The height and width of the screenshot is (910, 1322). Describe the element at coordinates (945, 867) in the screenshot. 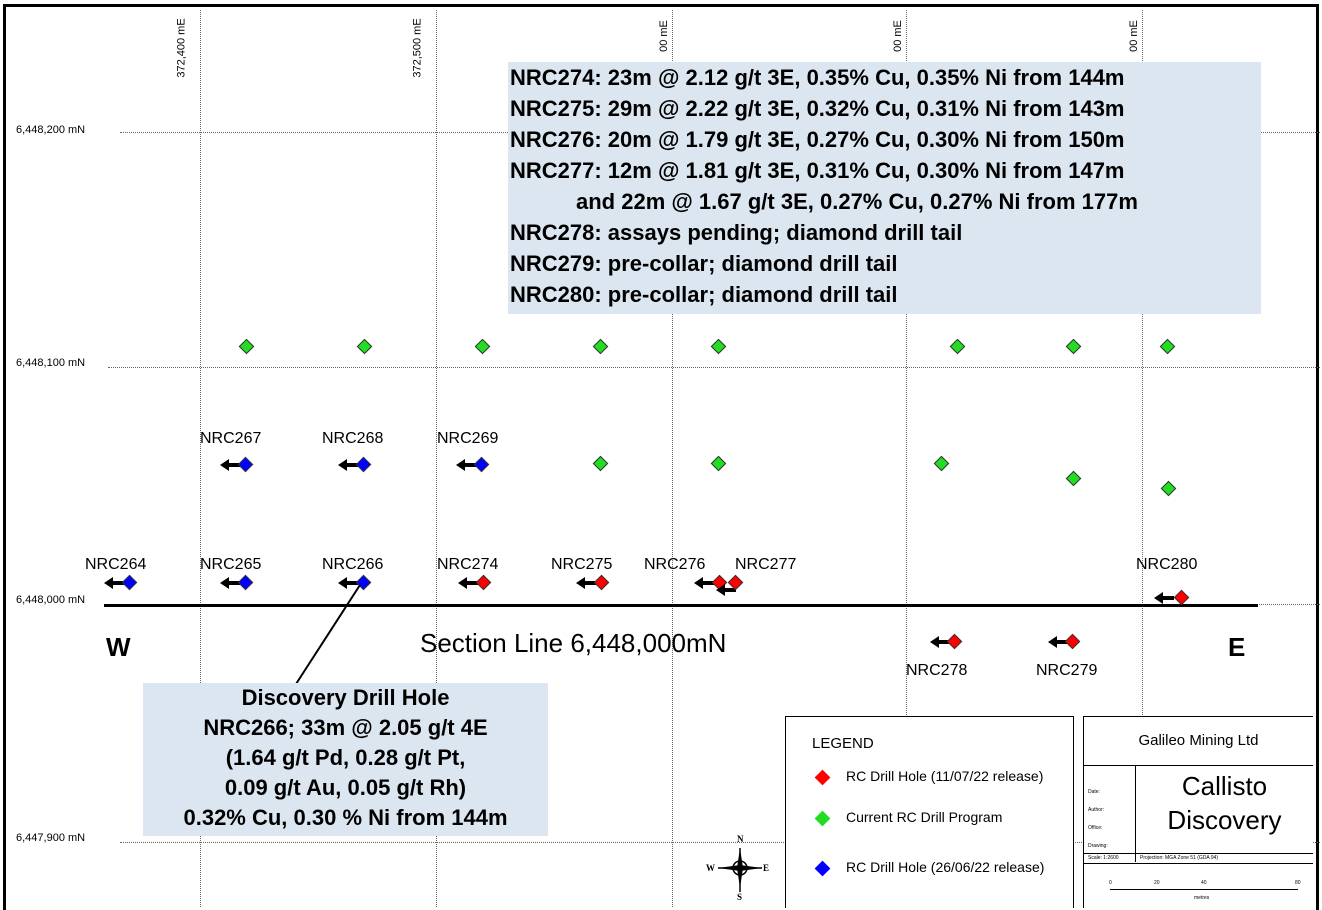

I see `legend-item: RC Drill Hole (26/06/22 release)` at that location.